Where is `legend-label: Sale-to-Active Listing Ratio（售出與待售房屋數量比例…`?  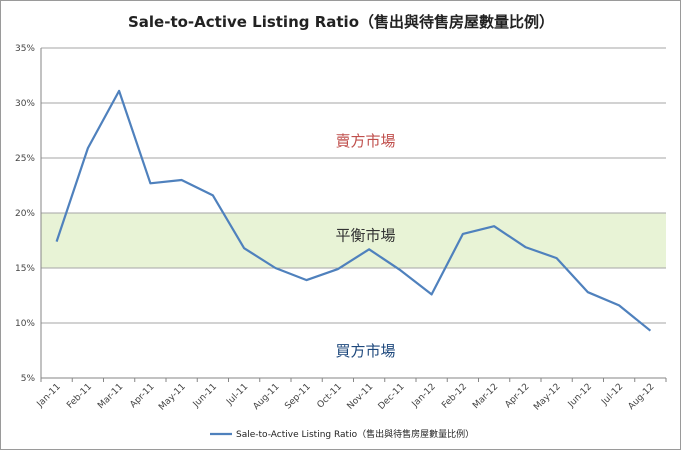
legend-label: Sale-to-Active Listing Ratio（售出與待售房屋數量比例… is located at coordinates (355, 434).